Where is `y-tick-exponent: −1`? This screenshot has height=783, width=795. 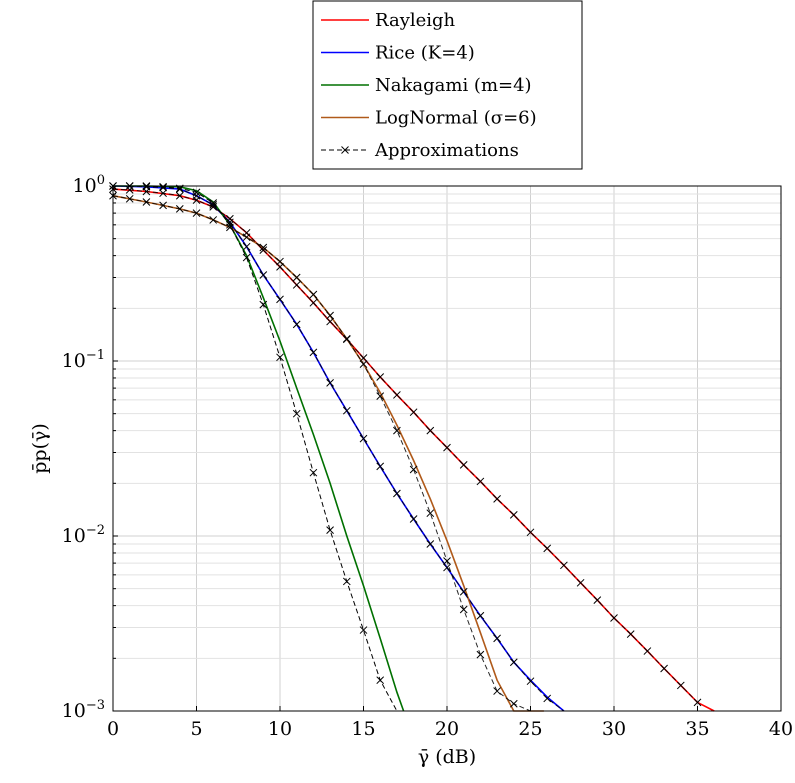 y-tick-exponent: −1 is located at coordinates (95, 355).